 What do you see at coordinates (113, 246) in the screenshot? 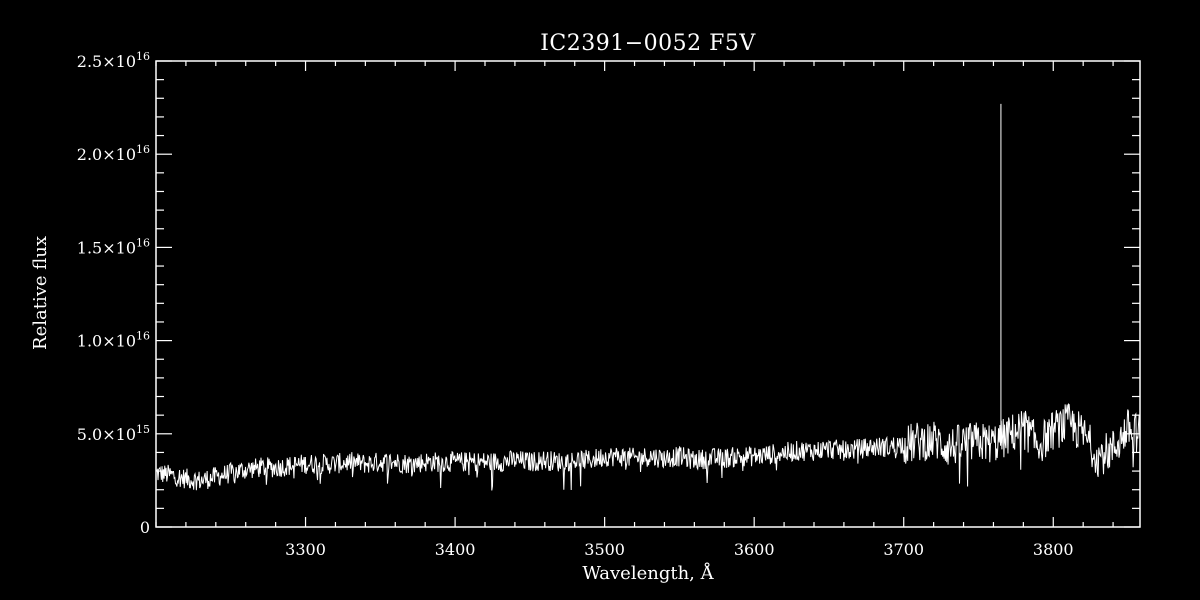
I see `y-tick-label: 1.5×10¹⁶` at bounding box center [113, 246].